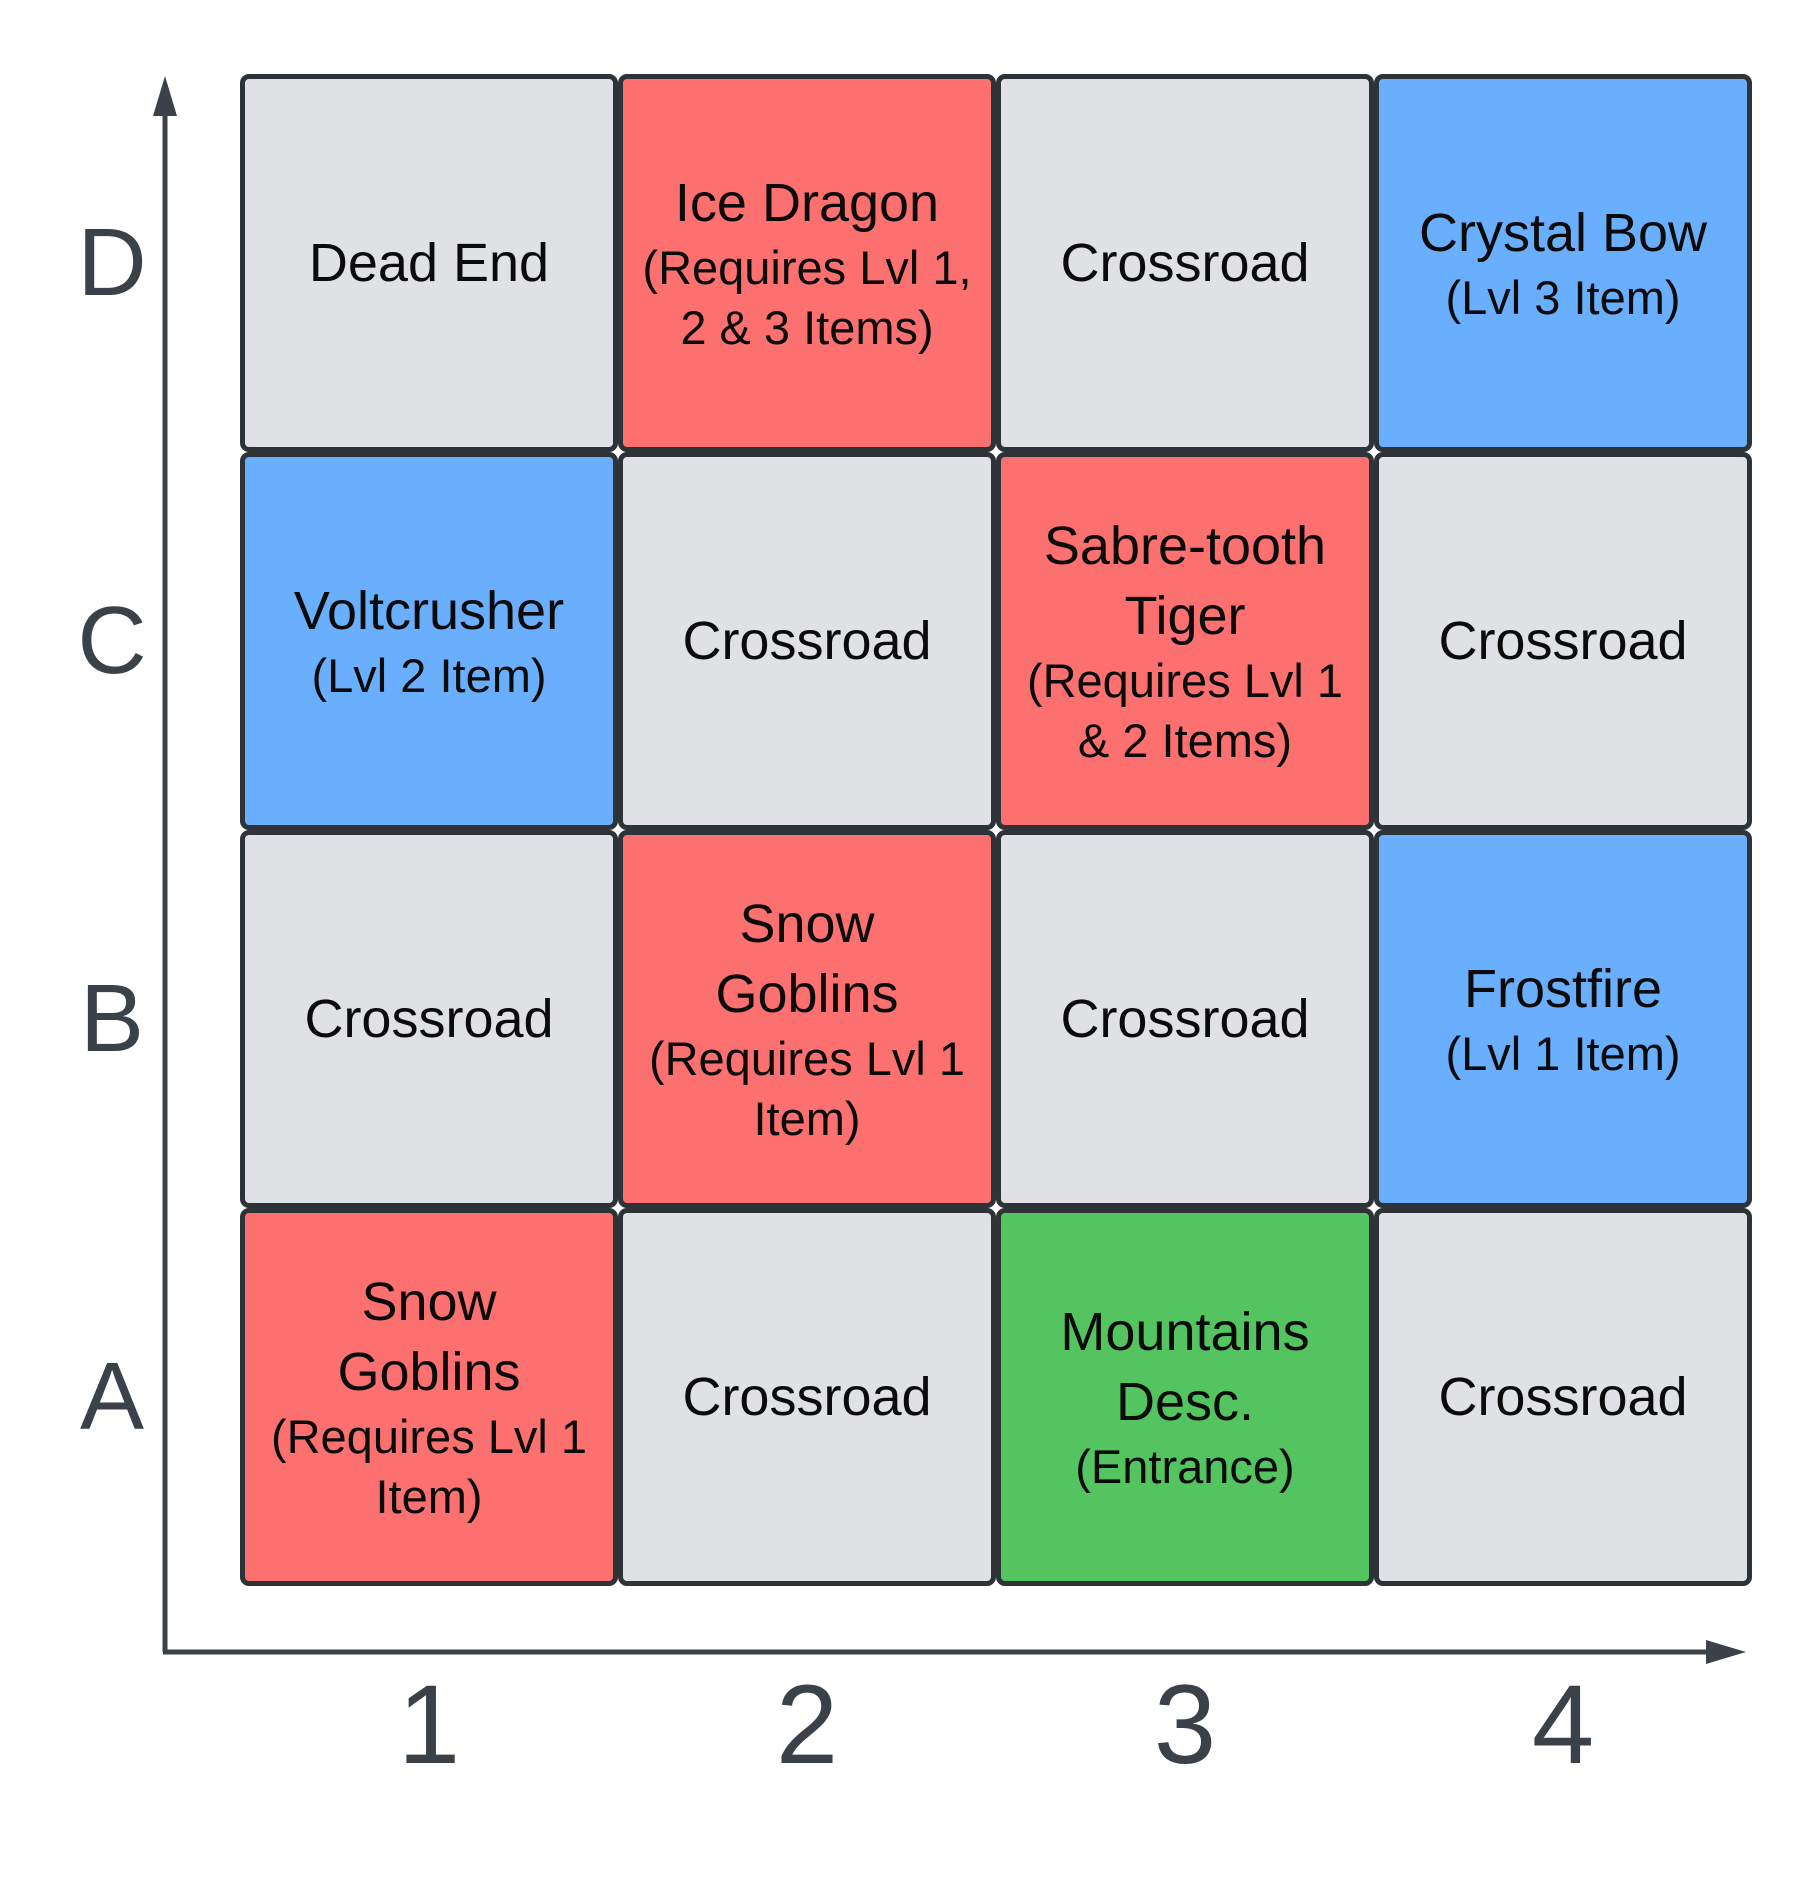  I want to click on column-label-3: 3, so click(1185, 1724).